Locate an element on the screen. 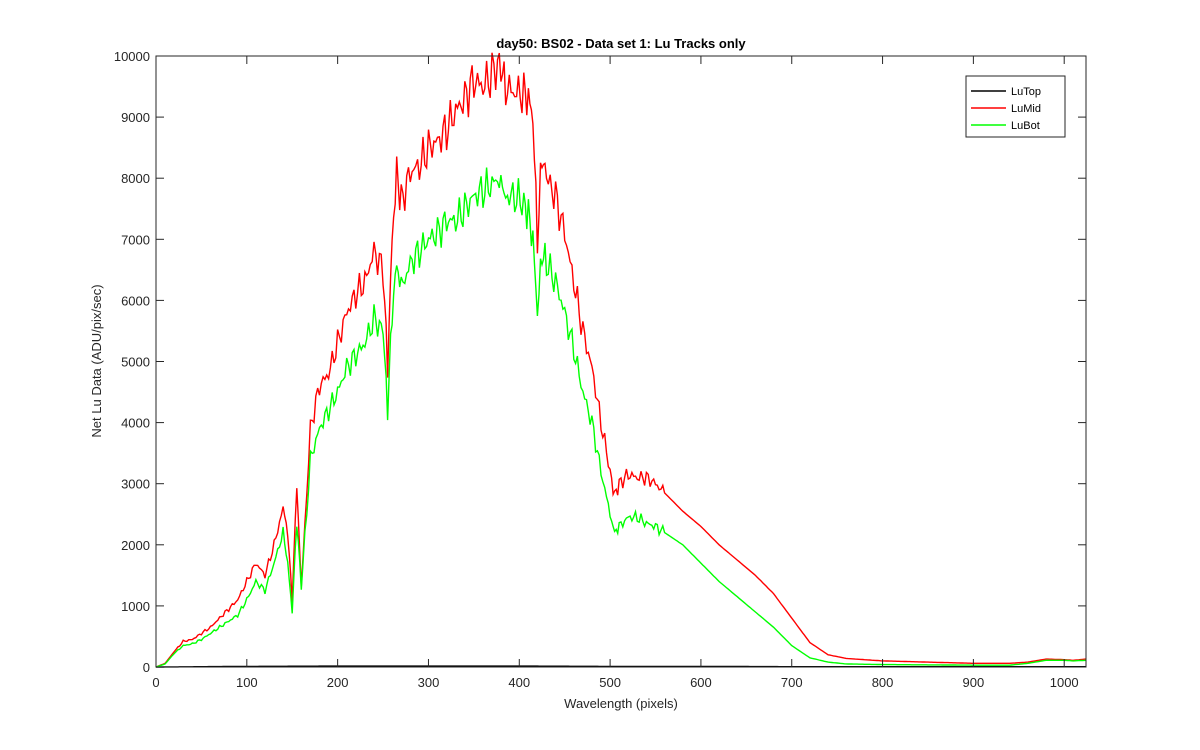 The width and height of the screenshot is (1200, 750). x-tick-label: 500 is located at coordinates (610, 682).